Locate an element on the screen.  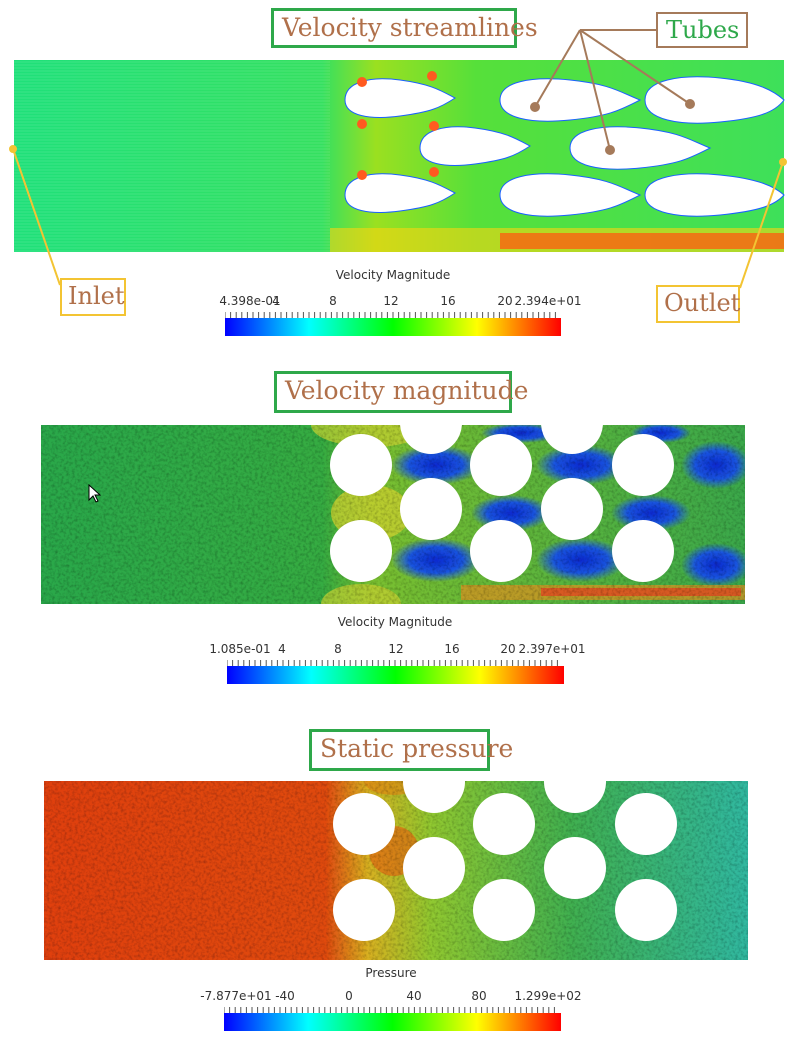
legend-tick-label: 80 is located at coordinates (479, 996).